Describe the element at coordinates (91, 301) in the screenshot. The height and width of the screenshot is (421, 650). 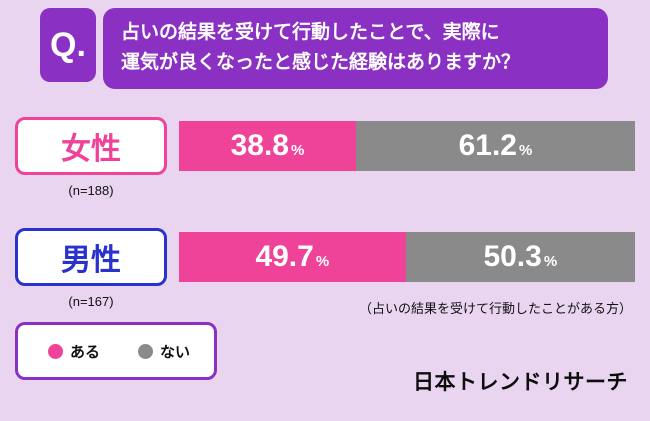
I see `sample-size-male: (n=167)` at that location.